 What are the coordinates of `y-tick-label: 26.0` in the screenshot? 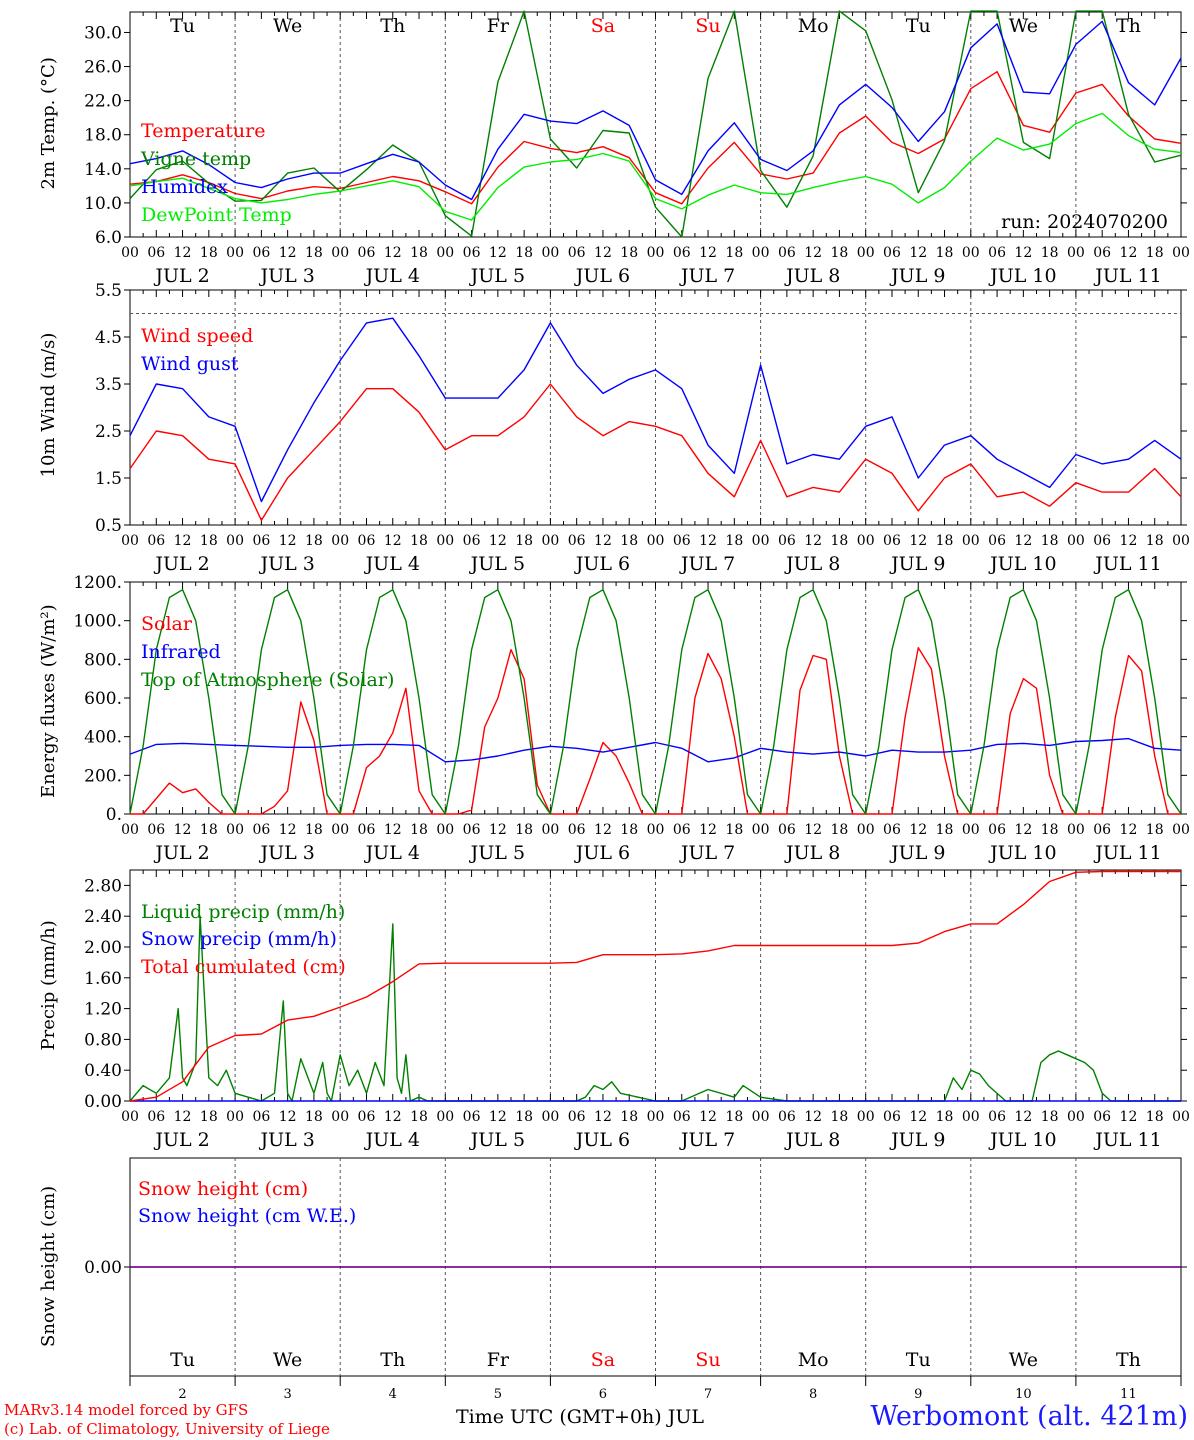 It's located at (103, 68).